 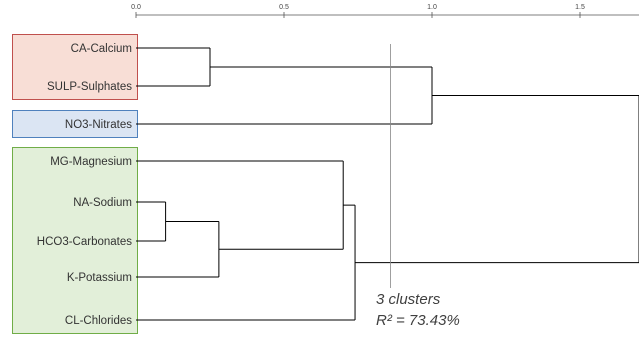 I want to click on x-tick-label-3: 1.5, so click(x=580, y=7).